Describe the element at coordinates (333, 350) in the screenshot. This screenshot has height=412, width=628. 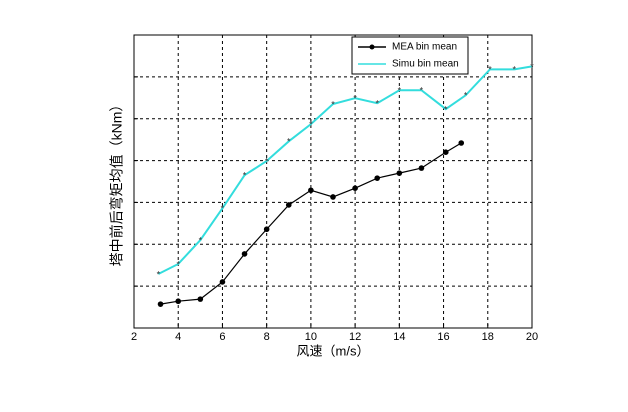
I see `x-axis-label: 风速（m/s）` at that location.